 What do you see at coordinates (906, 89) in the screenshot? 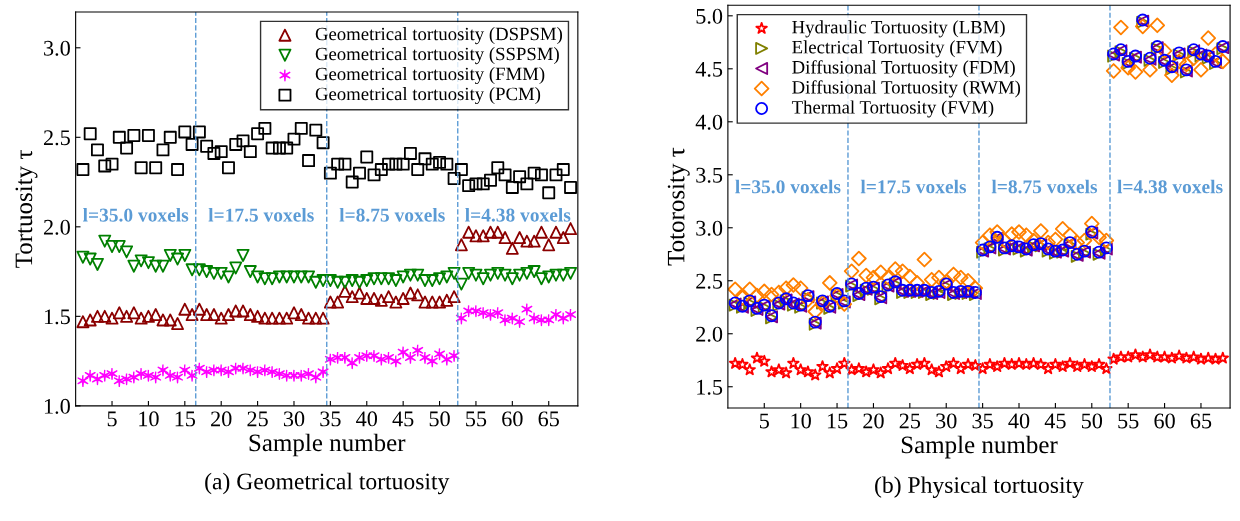
I see `legend-label: Diffusional Tortuosity (RWM)` at bounding box center [906, 89].